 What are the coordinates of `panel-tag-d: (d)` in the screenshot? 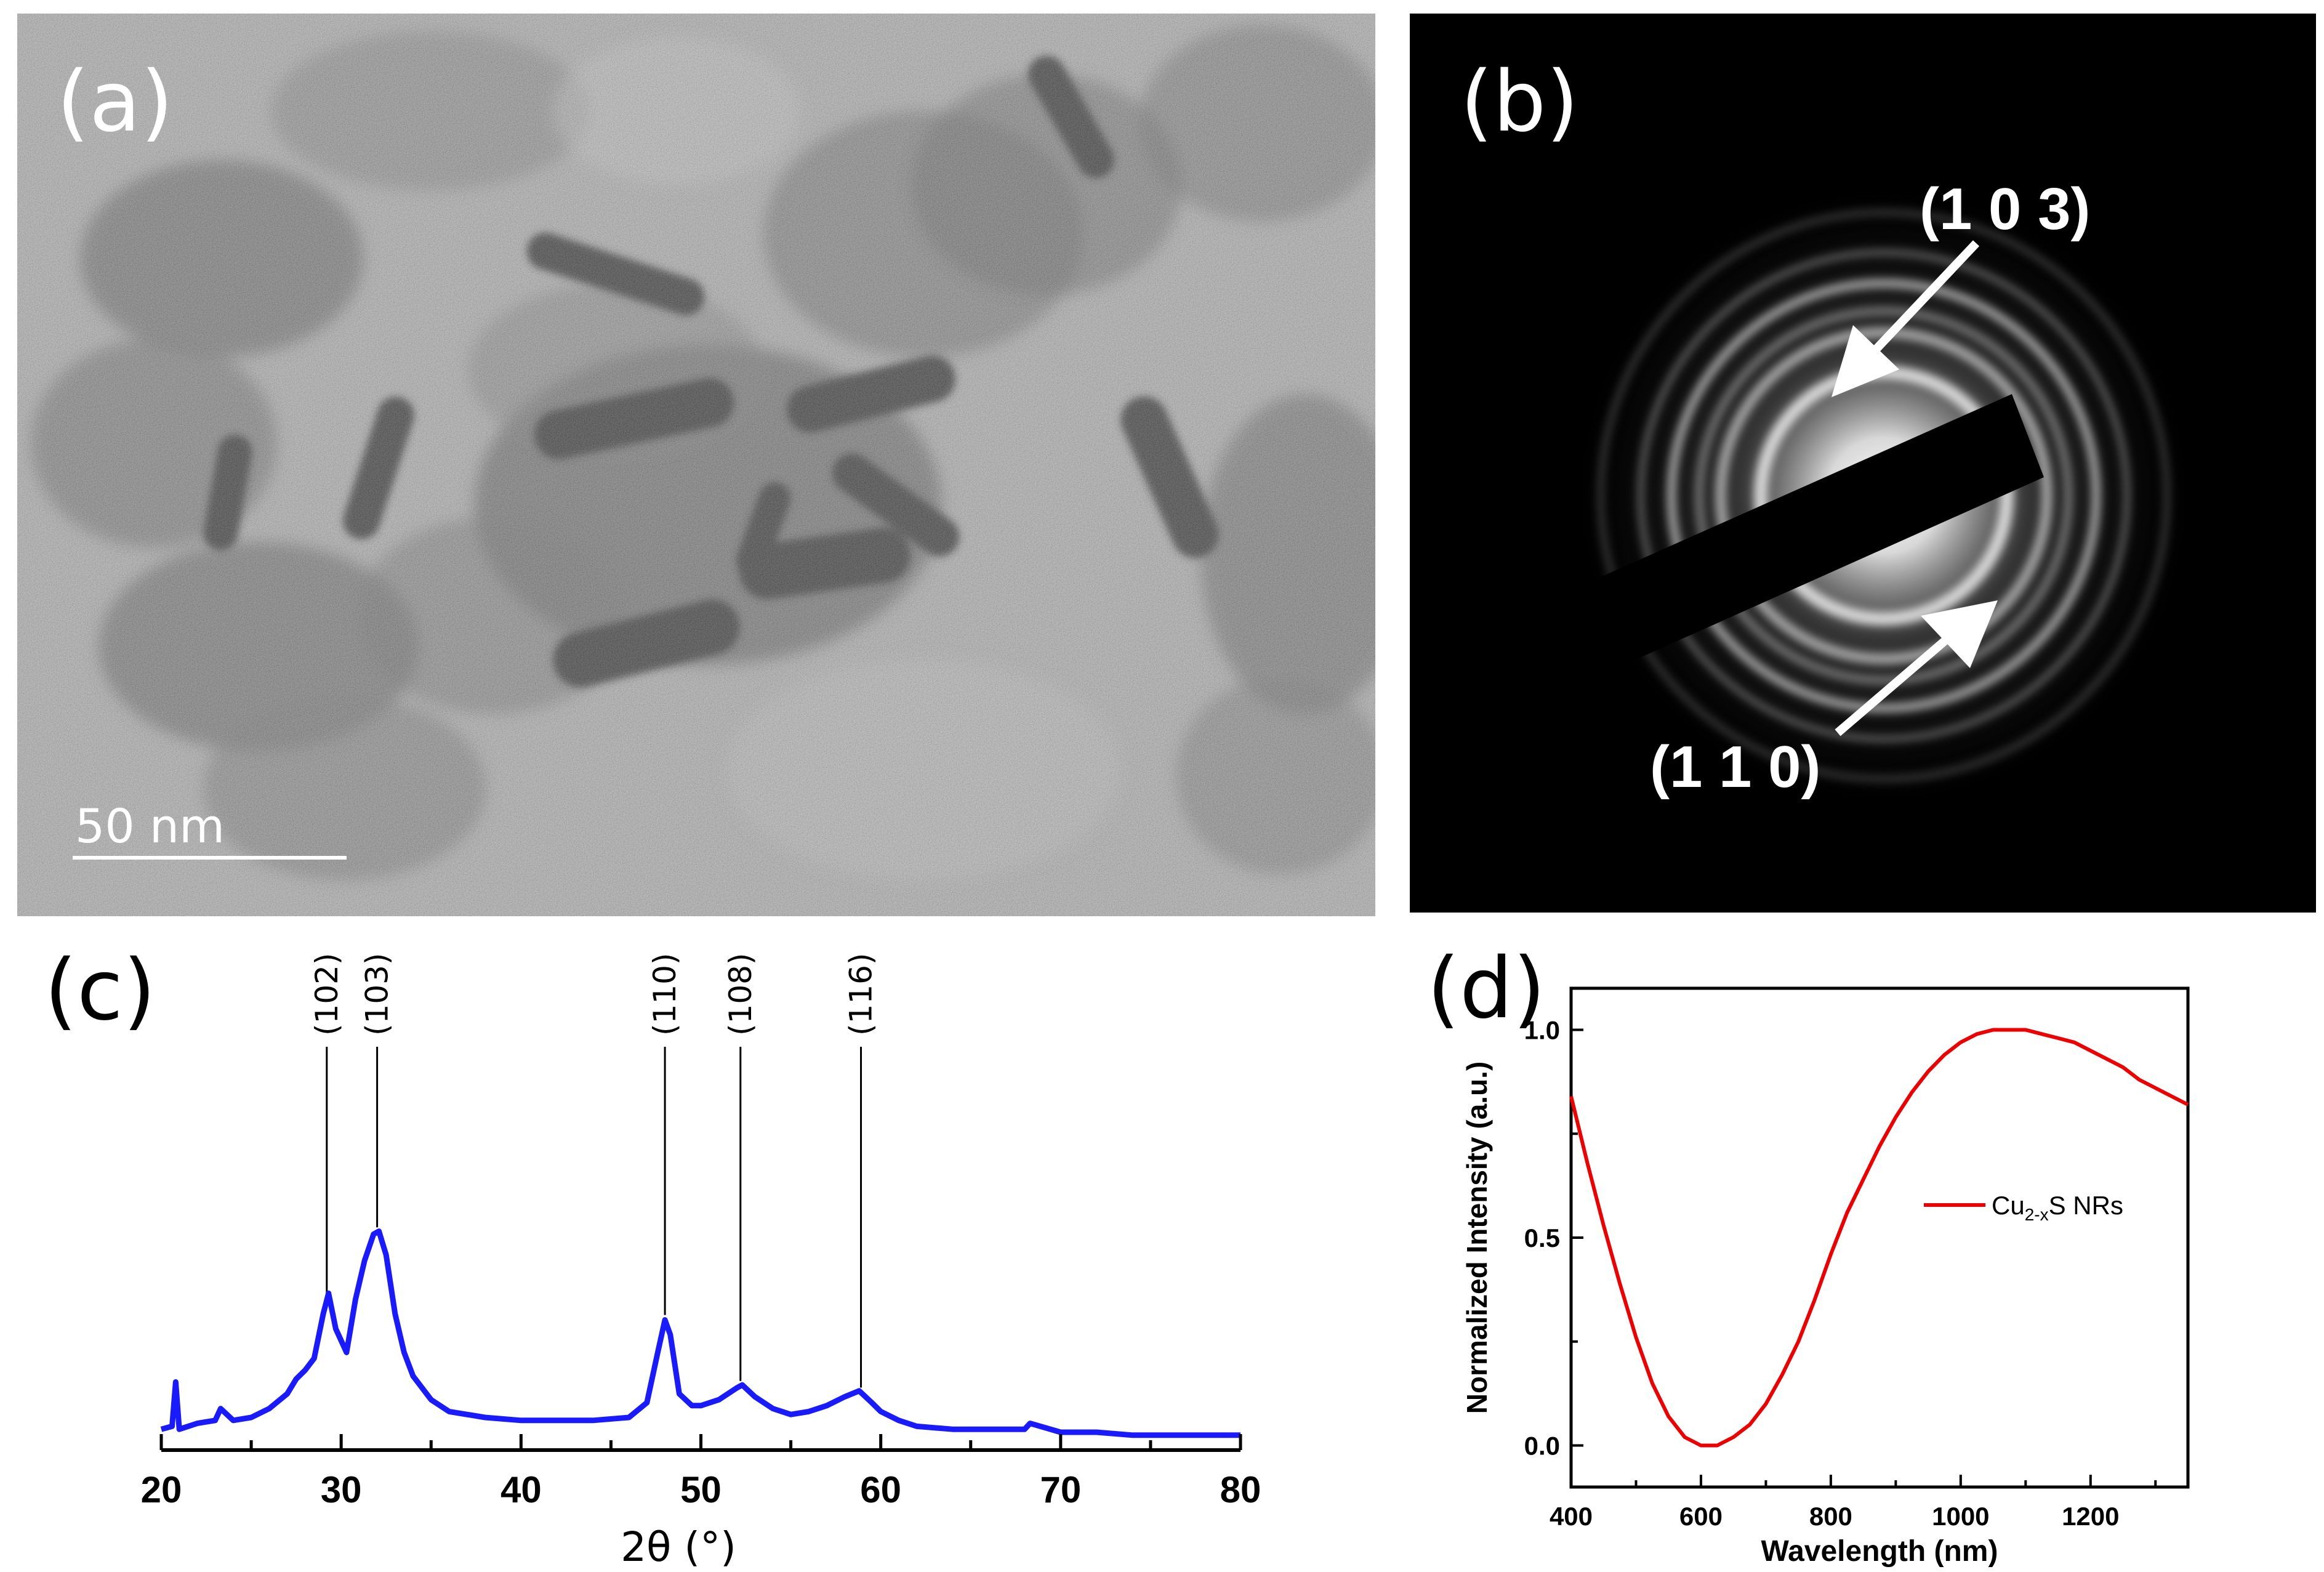 It's located at (1486, 989).